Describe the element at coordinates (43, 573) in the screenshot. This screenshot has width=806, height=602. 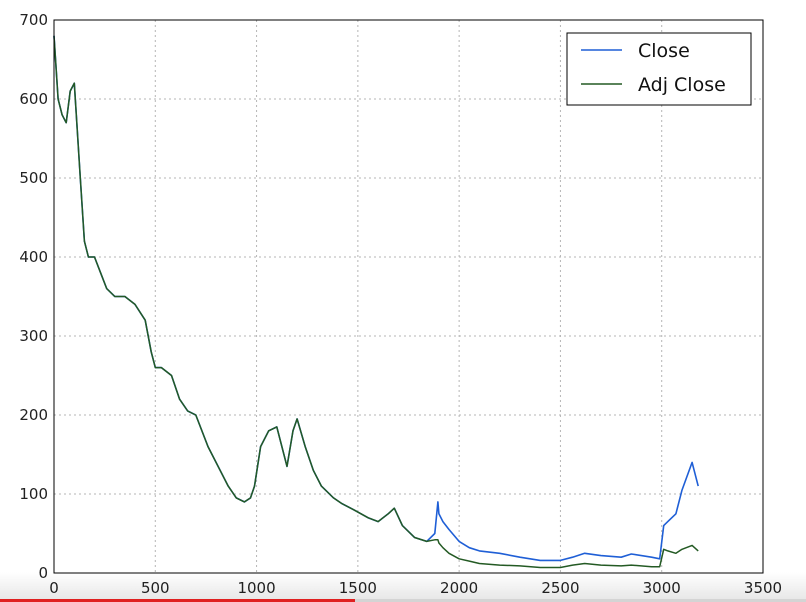
I see `y-tick-label: 0` at that location.